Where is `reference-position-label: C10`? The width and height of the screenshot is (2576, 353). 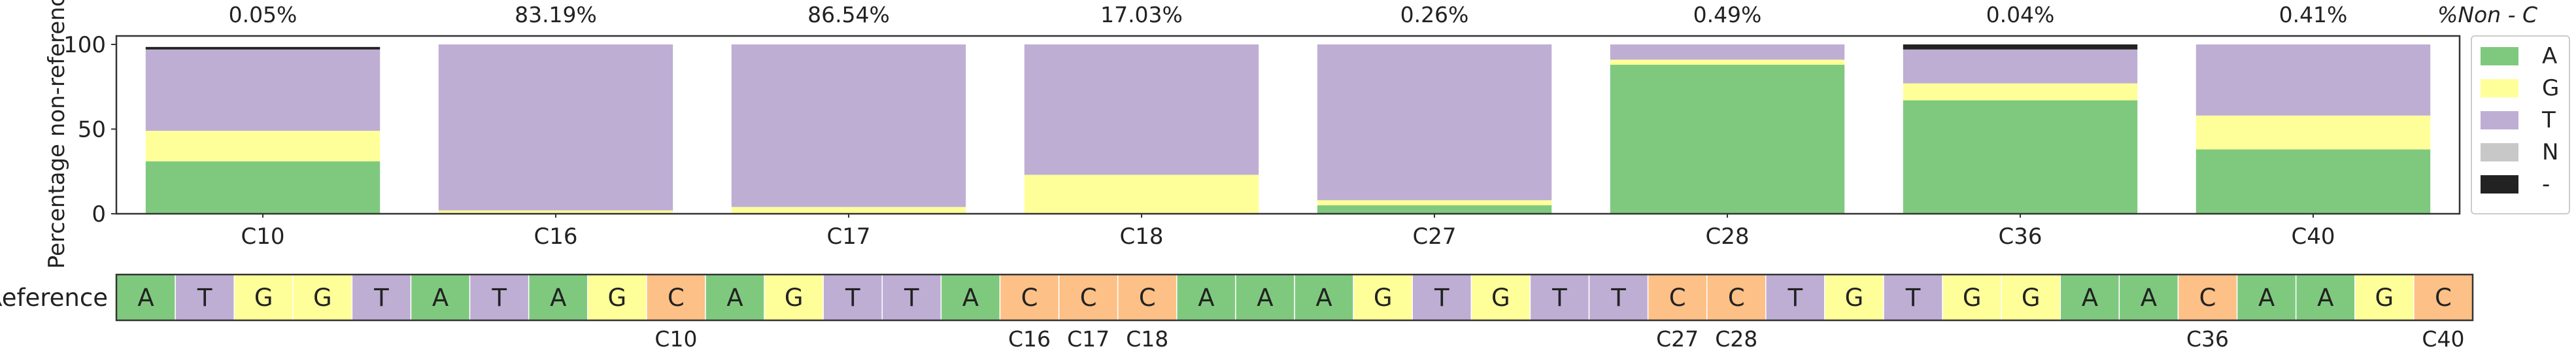 reference-position-label: C10 is located at coordinates (675, 339).